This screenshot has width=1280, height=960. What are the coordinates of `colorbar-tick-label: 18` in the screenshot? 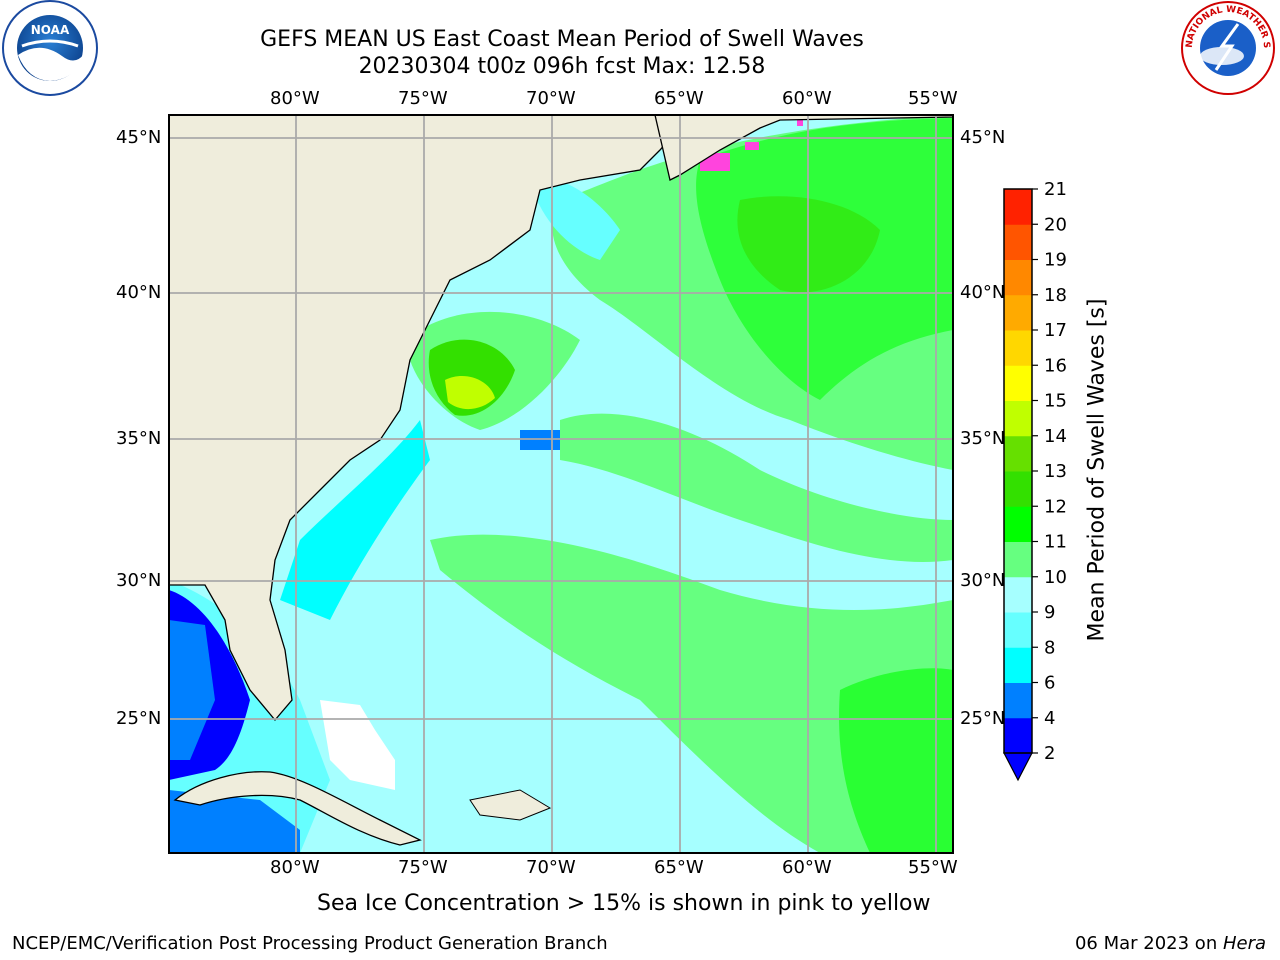 It's located at (1055, 295).